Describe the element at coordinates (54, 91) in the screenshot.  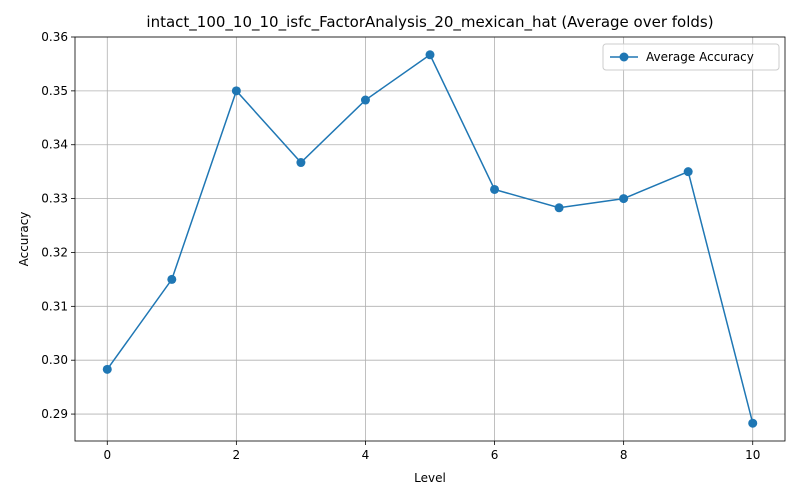
I see `y-tick-label: 0.35` at that location.